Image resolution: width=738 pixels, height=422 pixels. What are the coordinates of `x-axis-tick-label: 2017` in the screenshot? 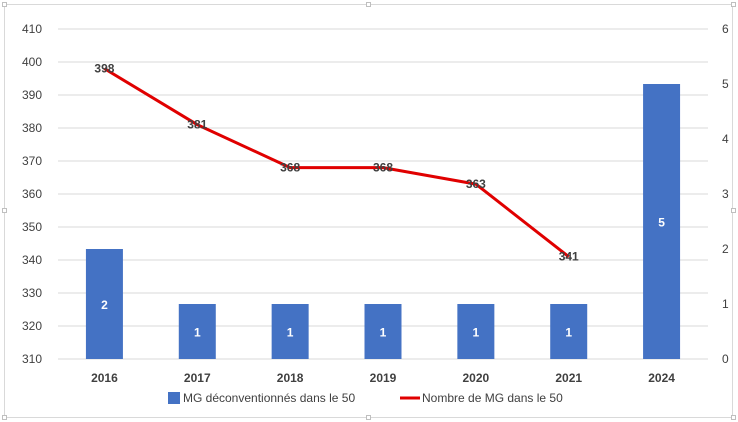 It's located at (197, 378).